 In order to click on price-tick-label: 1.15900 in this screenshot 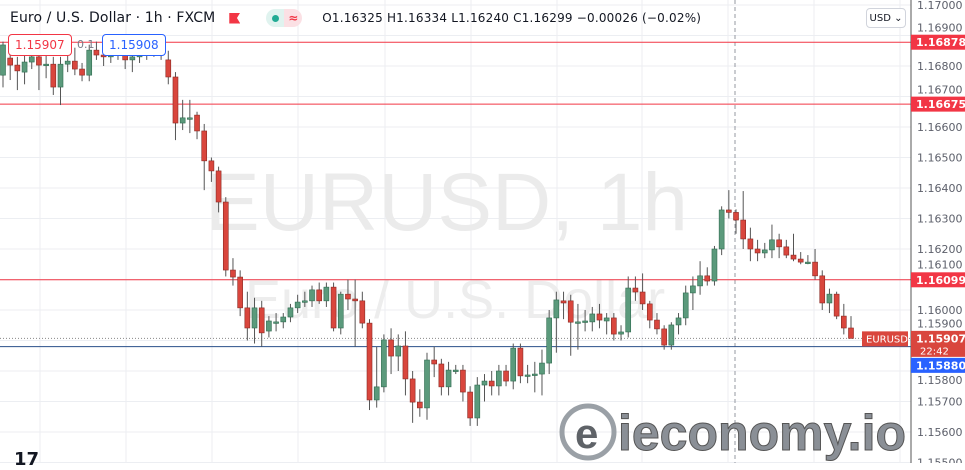, I will do `click(940, 324)`.